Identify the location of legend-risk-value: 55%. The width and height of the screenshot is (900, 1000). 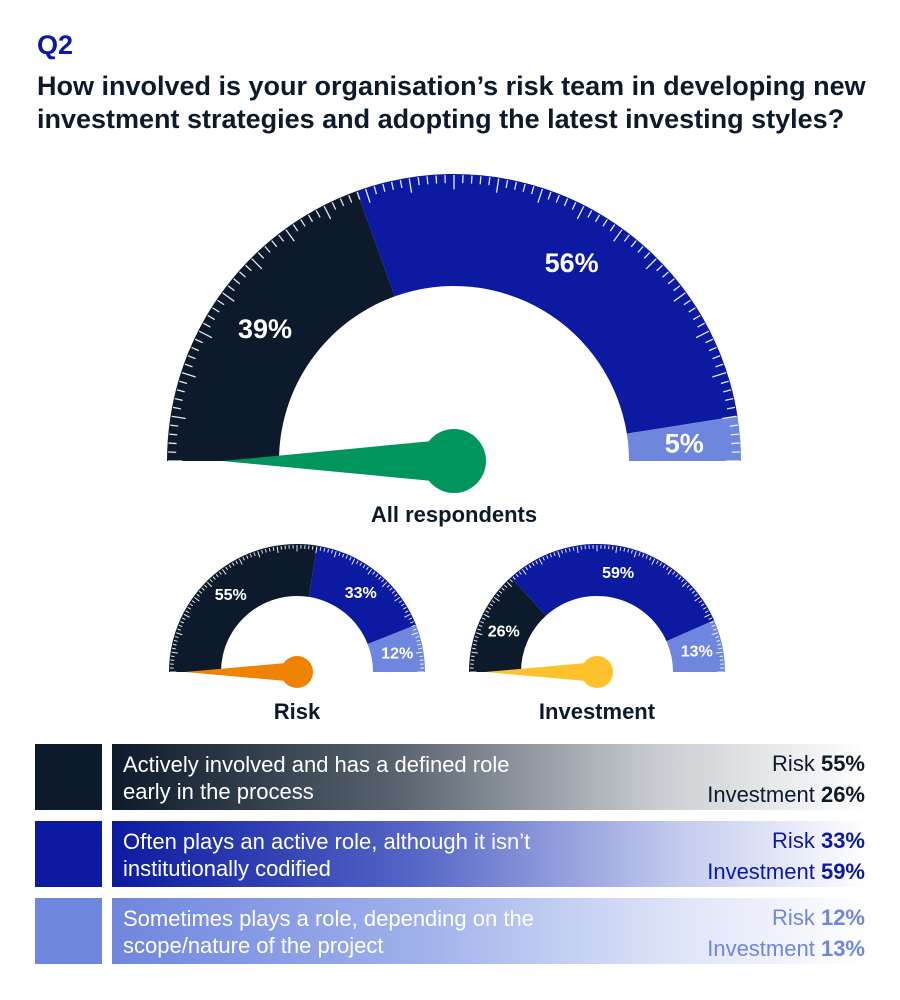
(842, 763).